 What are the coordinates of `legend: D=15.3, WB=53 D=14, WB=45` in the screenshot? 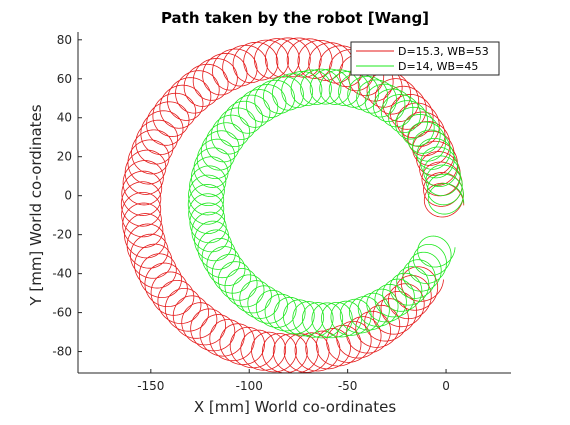 It's located at (425, 58).